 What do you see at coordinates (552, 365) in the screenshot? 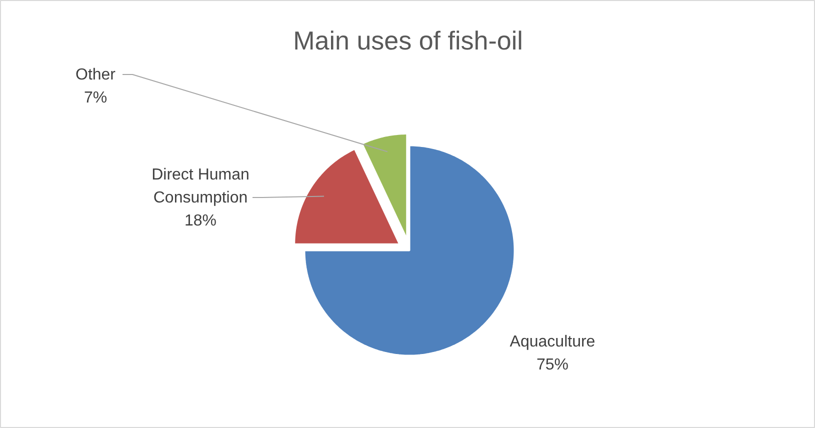
I see `data-label: 75%` at bounding box center [552, 365].